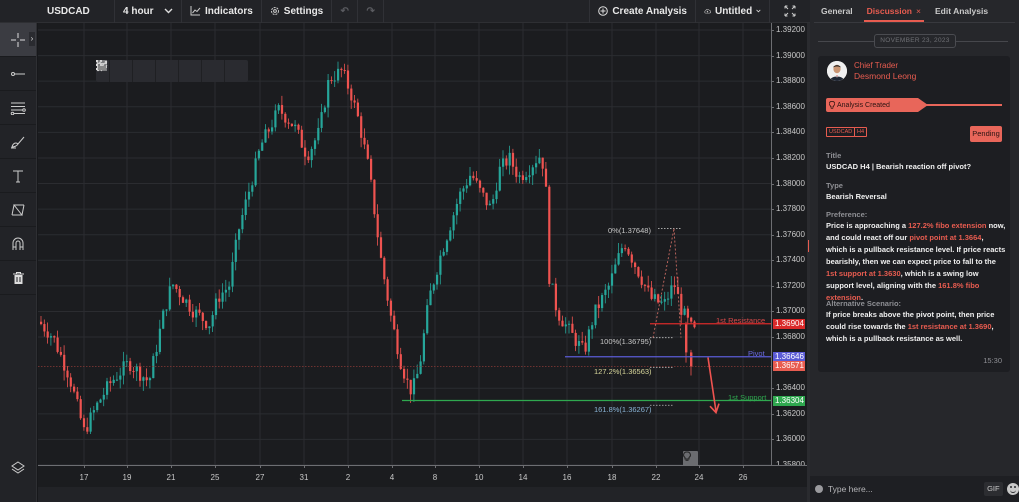 The image size is (1019, 502). What do you see at coordinates (629, 230) in the screenshot?
I see `fib-0-label: 0%(1.37648)` at bounding box center [629, 230].